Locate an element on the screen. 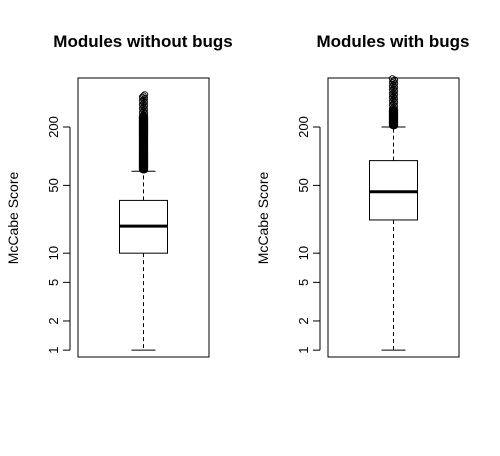 The width and height of the screenshot is (500, 456). chart-title: Modules without bugs is located at coordinates (142, 41).